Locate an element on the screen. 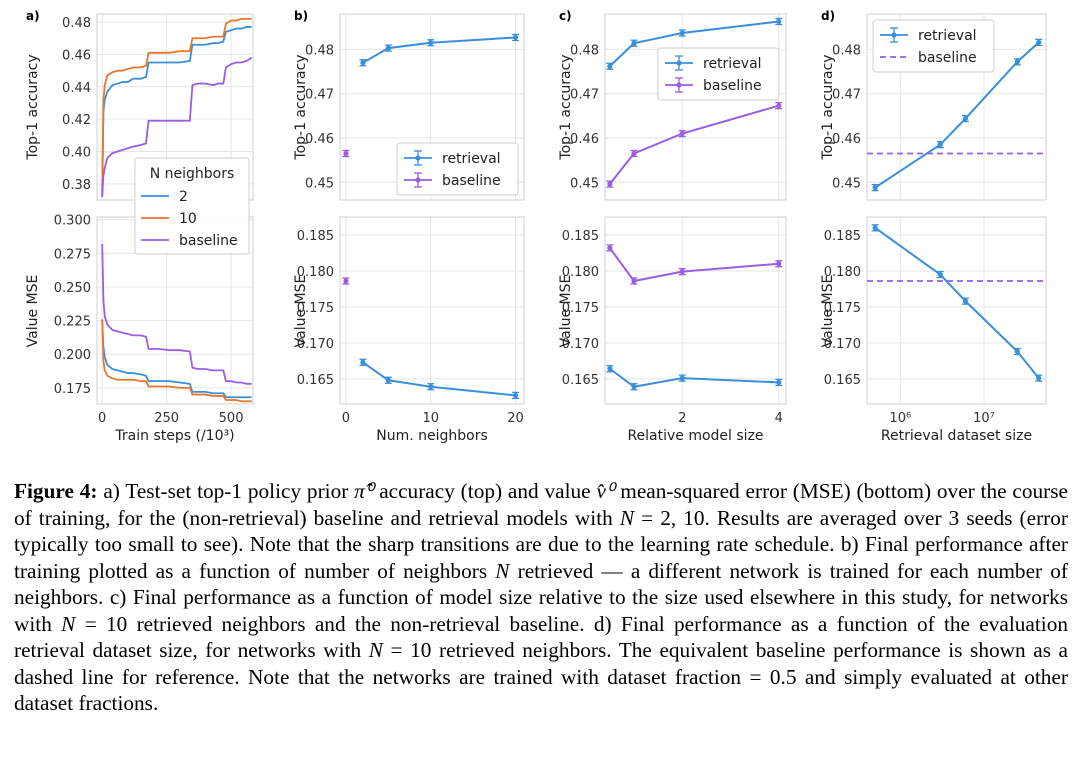 The image size is (1080, 774). y-tick-label: 0.300 is located at coordinates (72, 221).